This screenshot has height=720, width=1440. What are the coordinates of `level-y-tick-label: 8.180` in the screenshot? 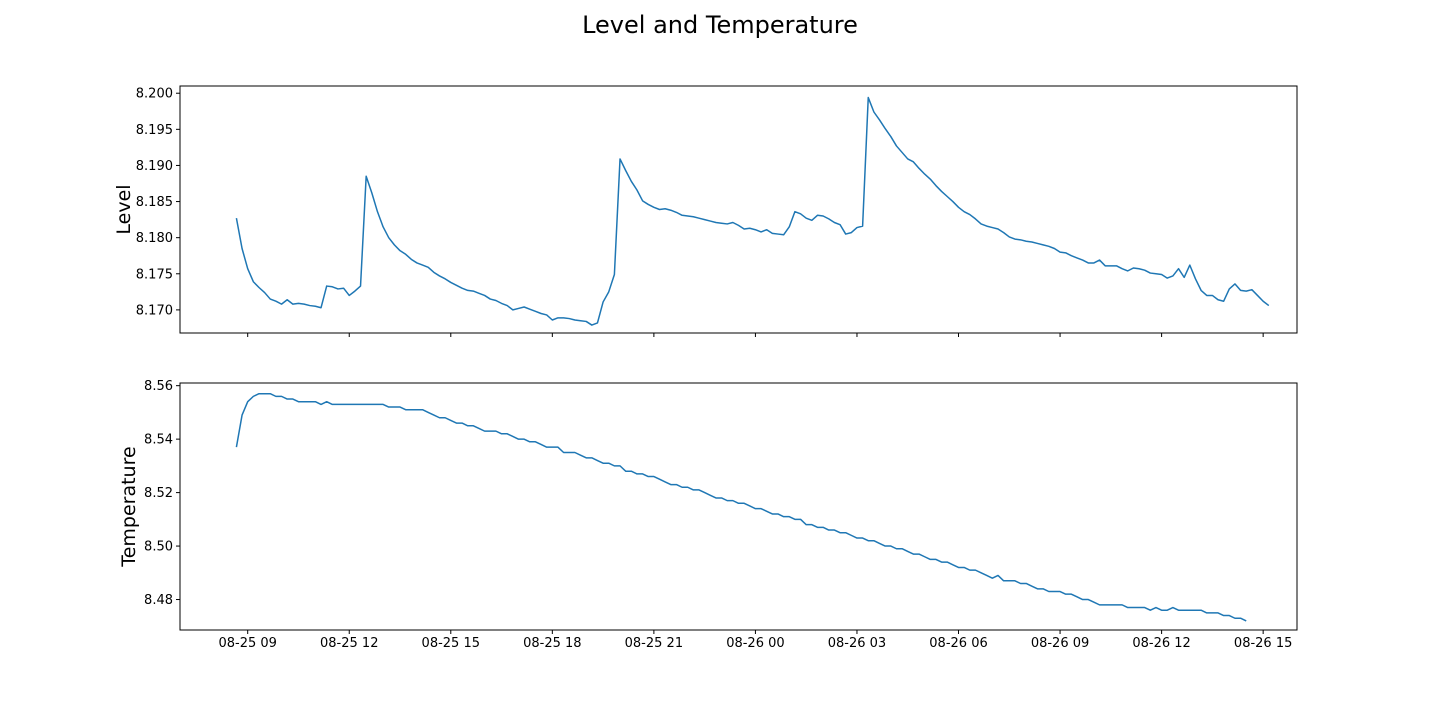 It's located at (154, 238).